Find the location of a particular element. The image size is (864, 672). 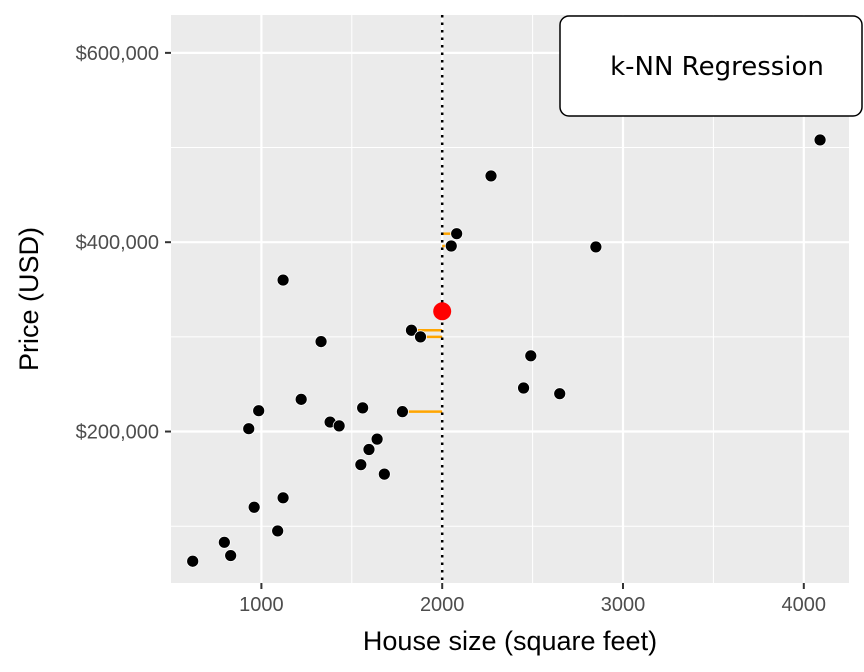

y-axis: $200,000 $400,000 $600,000 is located at coordinates (123, 243).